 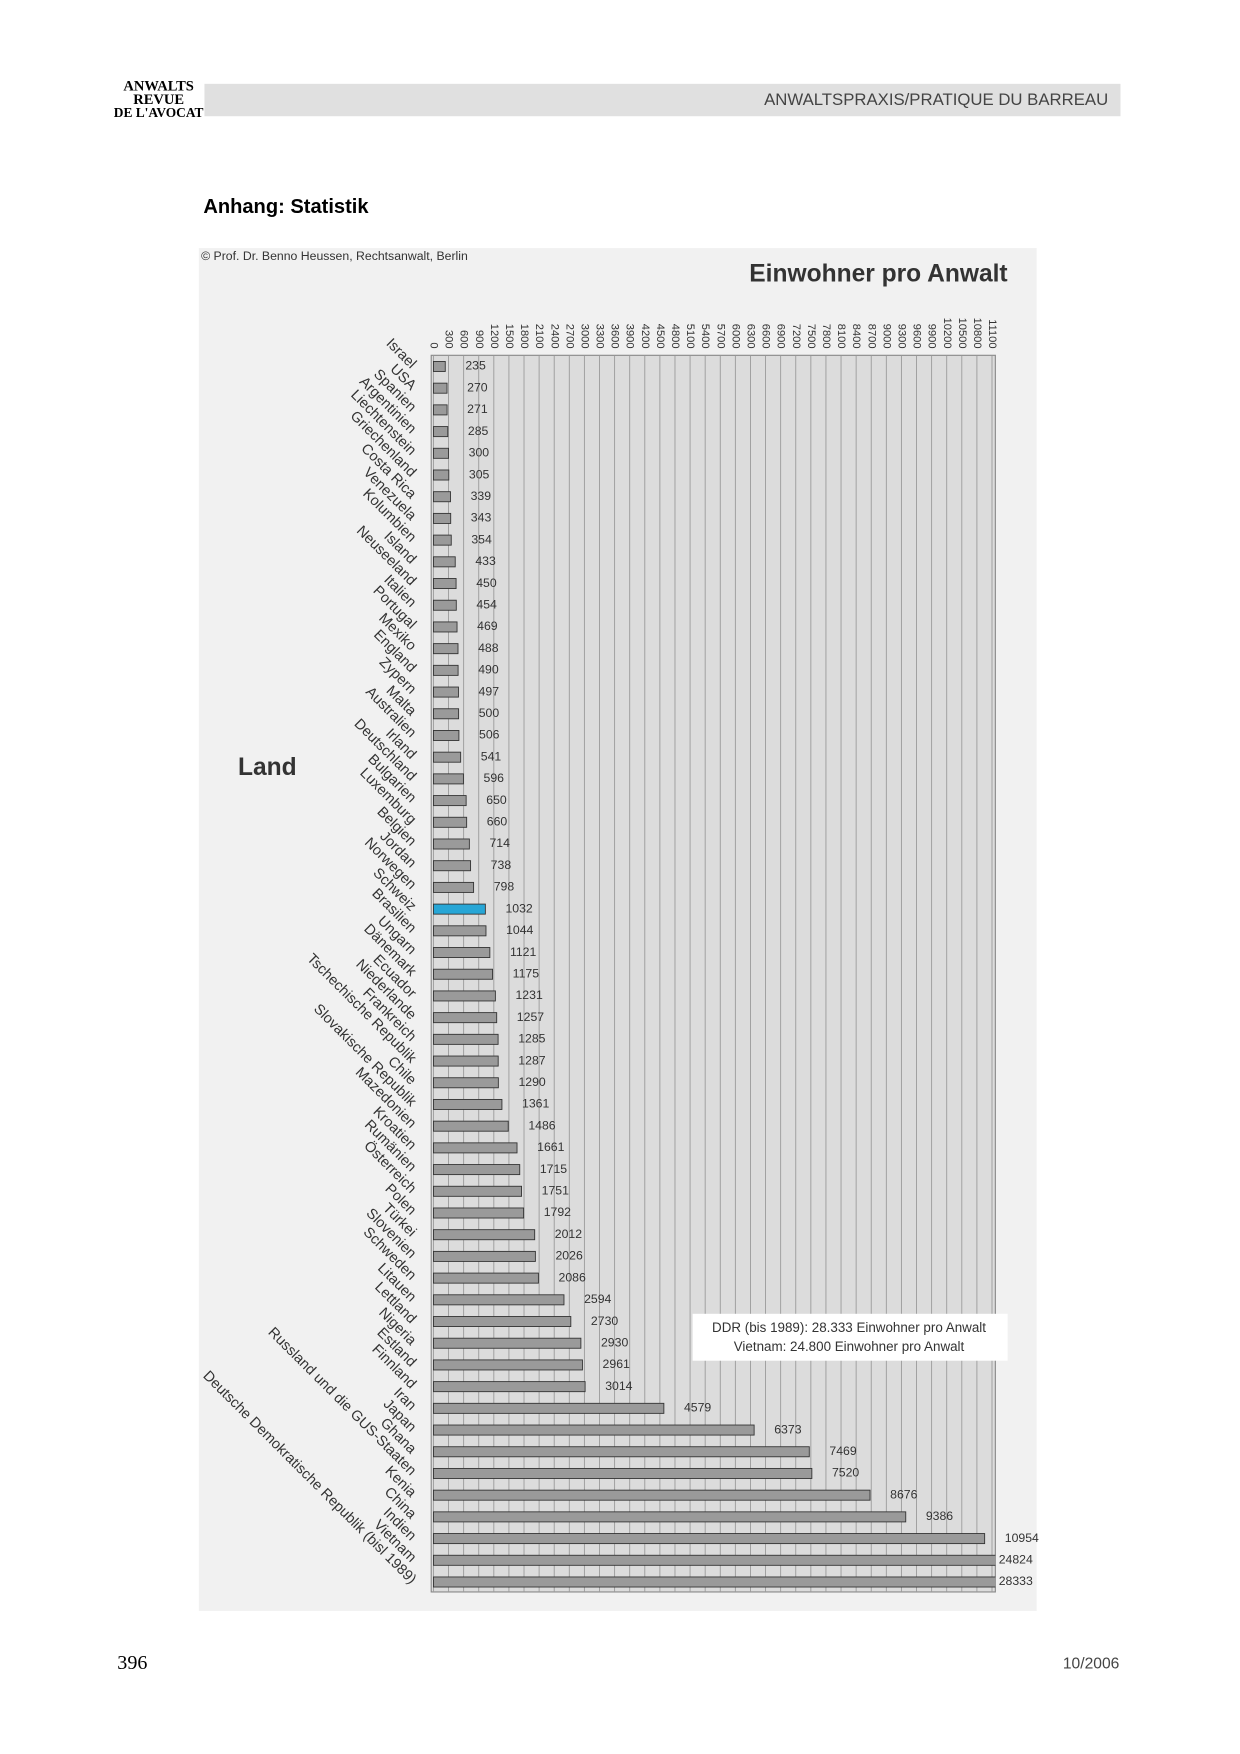 What do you see at coordinates (555, 1191) in the screenshot?
I see `value-label: 1751` at bounding box center [555, 1191].